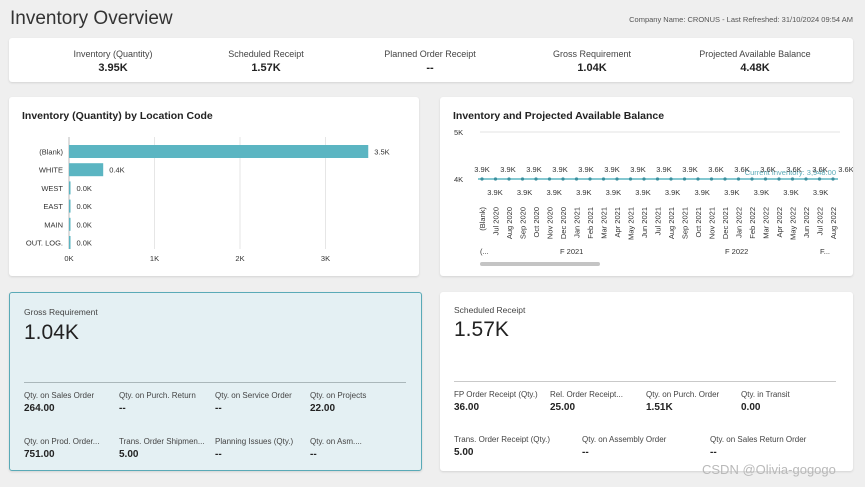 The width and height of the screenshot is (865, 487). What do you see at coordinates (769, 469) in the screenshot?
I see `watermark: CSDN @Olivia-gogogo` at bounding box center [769, 469].